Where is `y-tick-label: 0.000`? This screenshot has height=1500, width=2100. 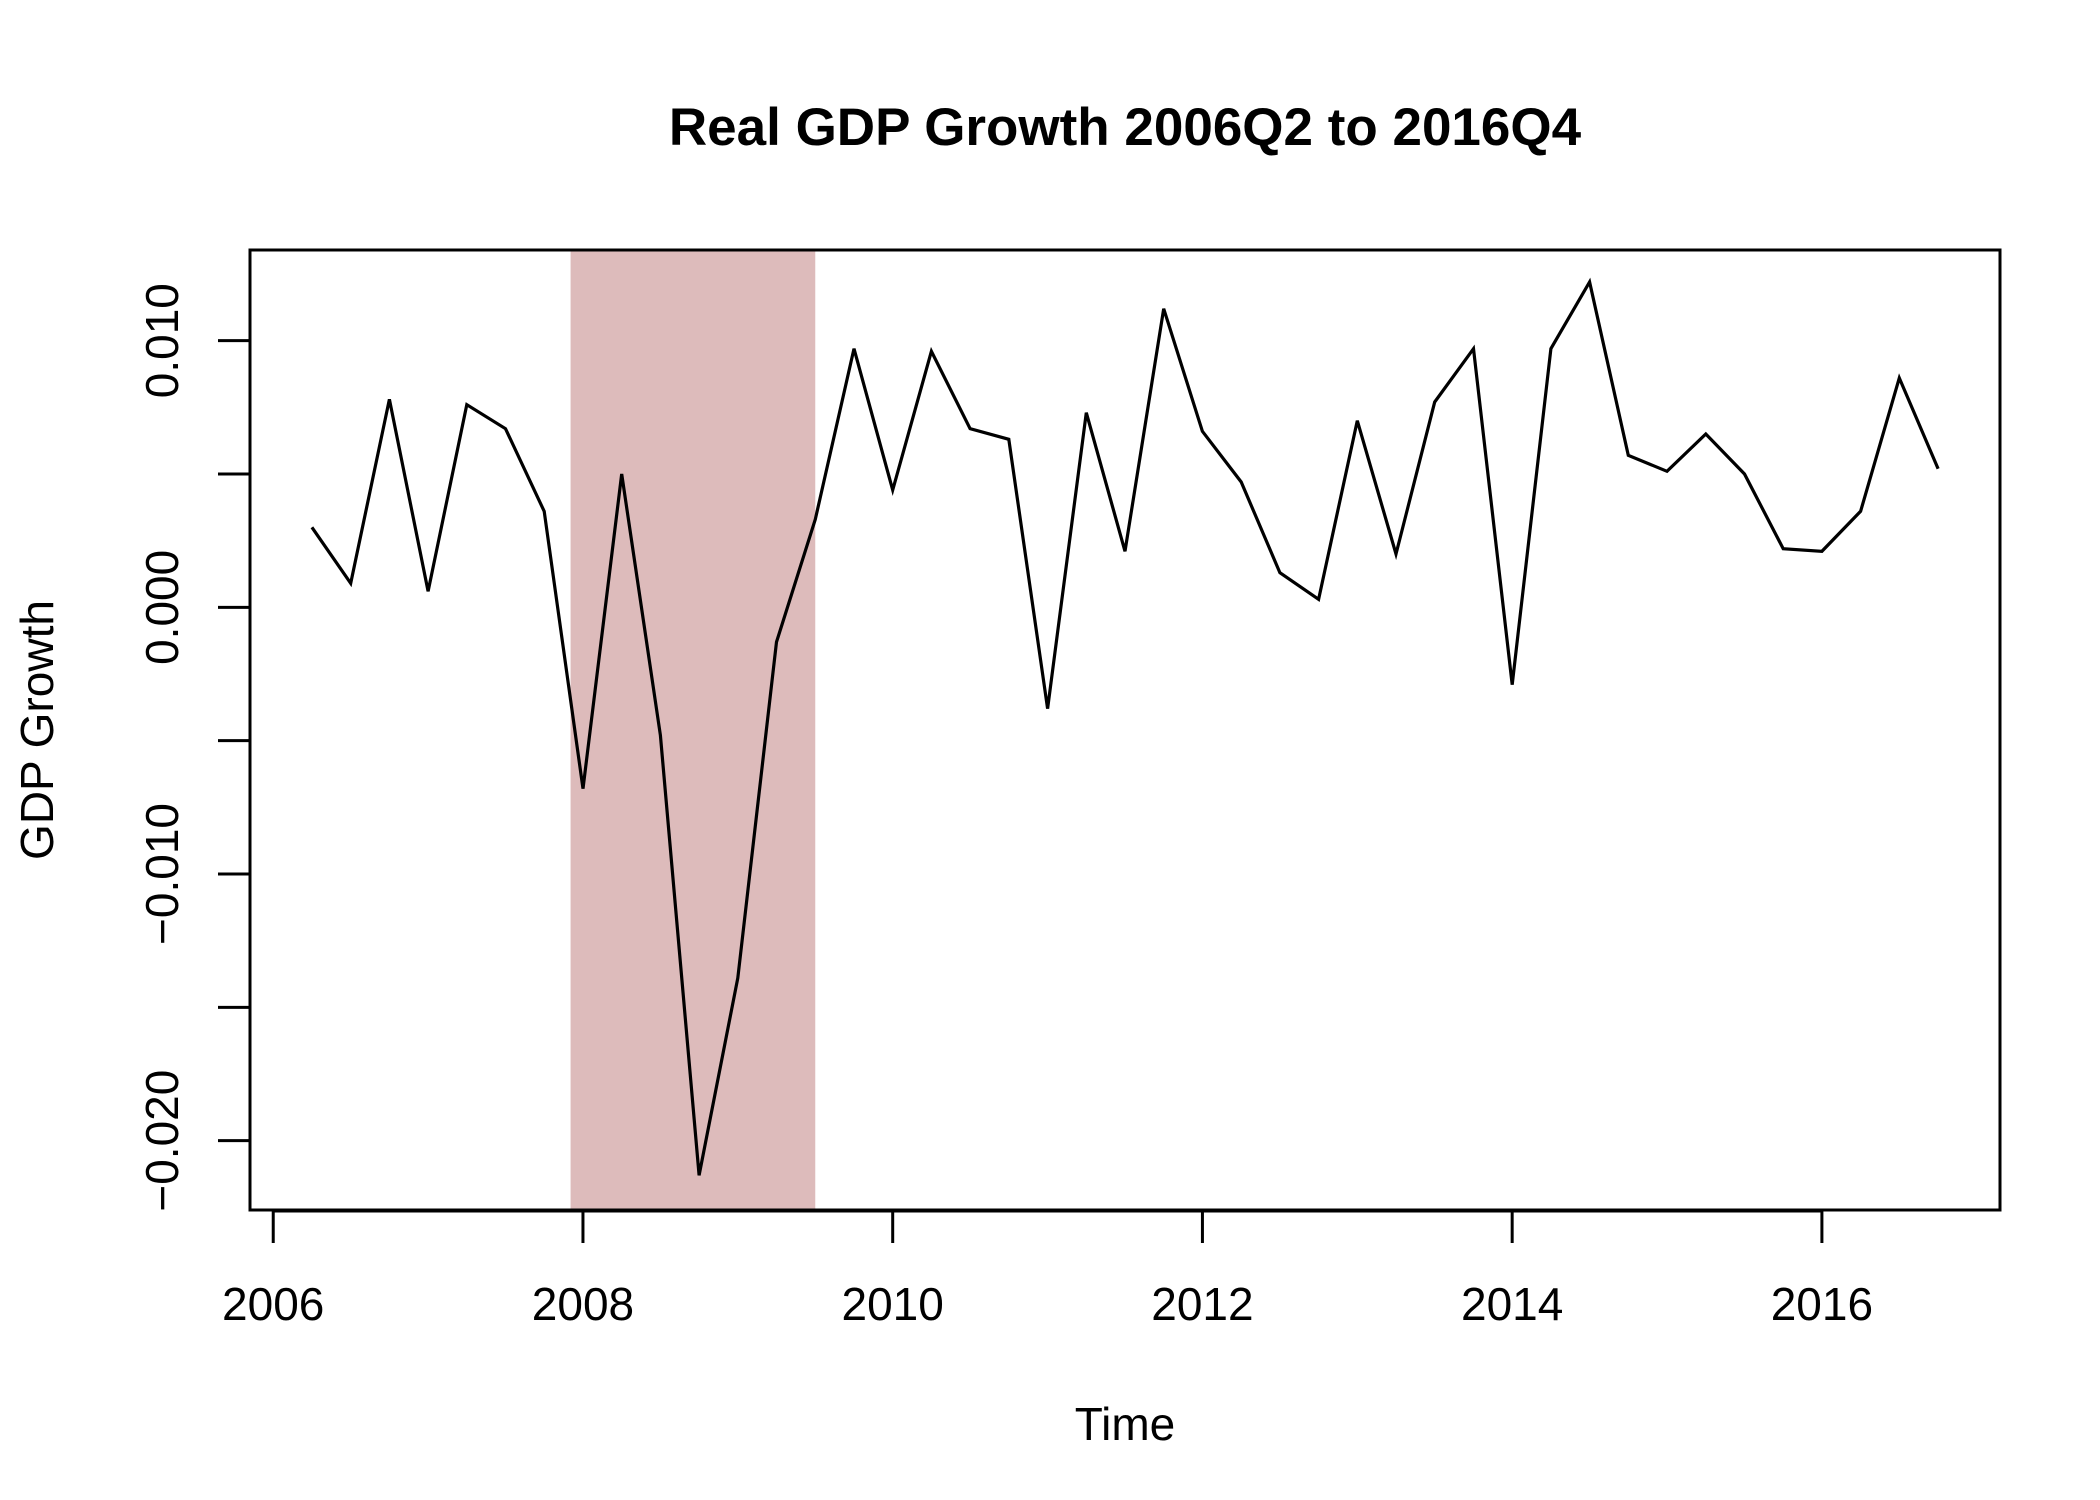 y-tick-label: 0.000 is located at coordinates (162, 607).